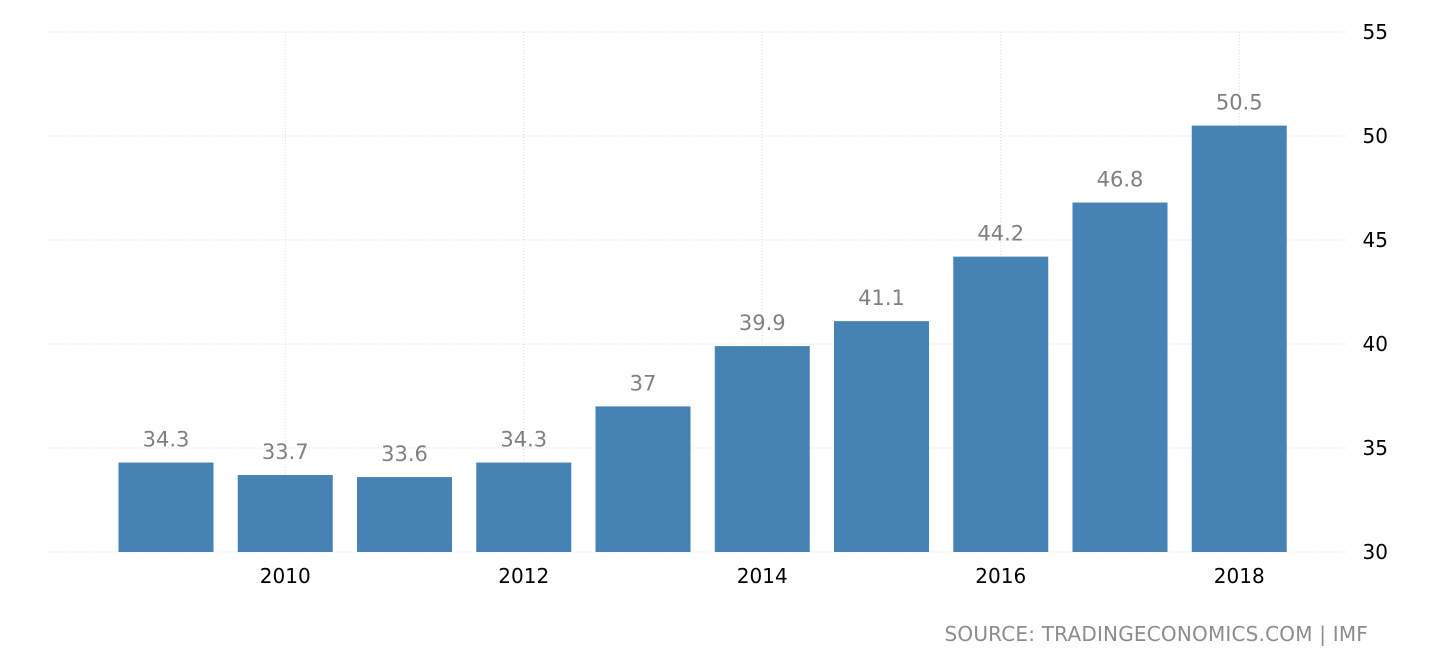 This screenshot has width=1434, height=660. I want to click on y-tick-label: 50, so click(1375, 136).